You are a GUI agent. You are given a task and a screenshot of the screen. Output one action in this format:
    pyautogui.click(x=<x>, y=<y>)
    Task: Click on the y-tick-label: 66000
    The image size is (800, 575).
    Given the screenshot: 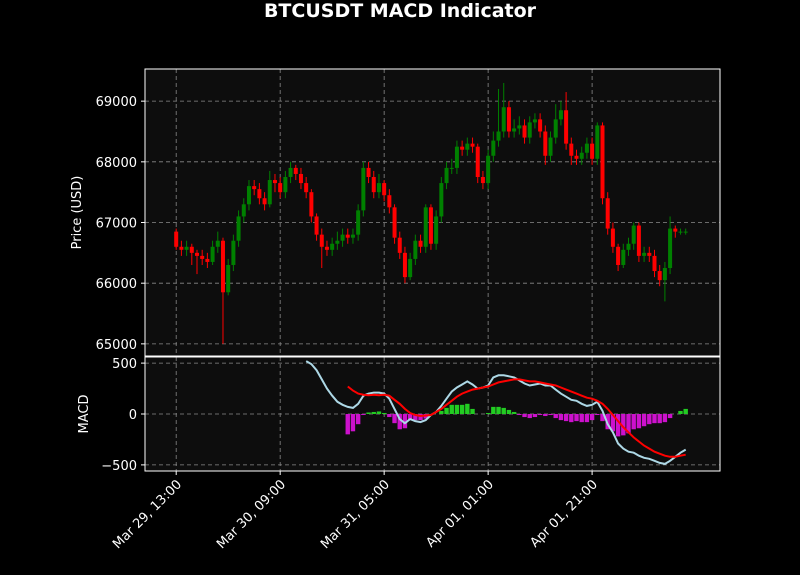 What is the action you would take?
    pyautogui.click(x=116, y=284)
    